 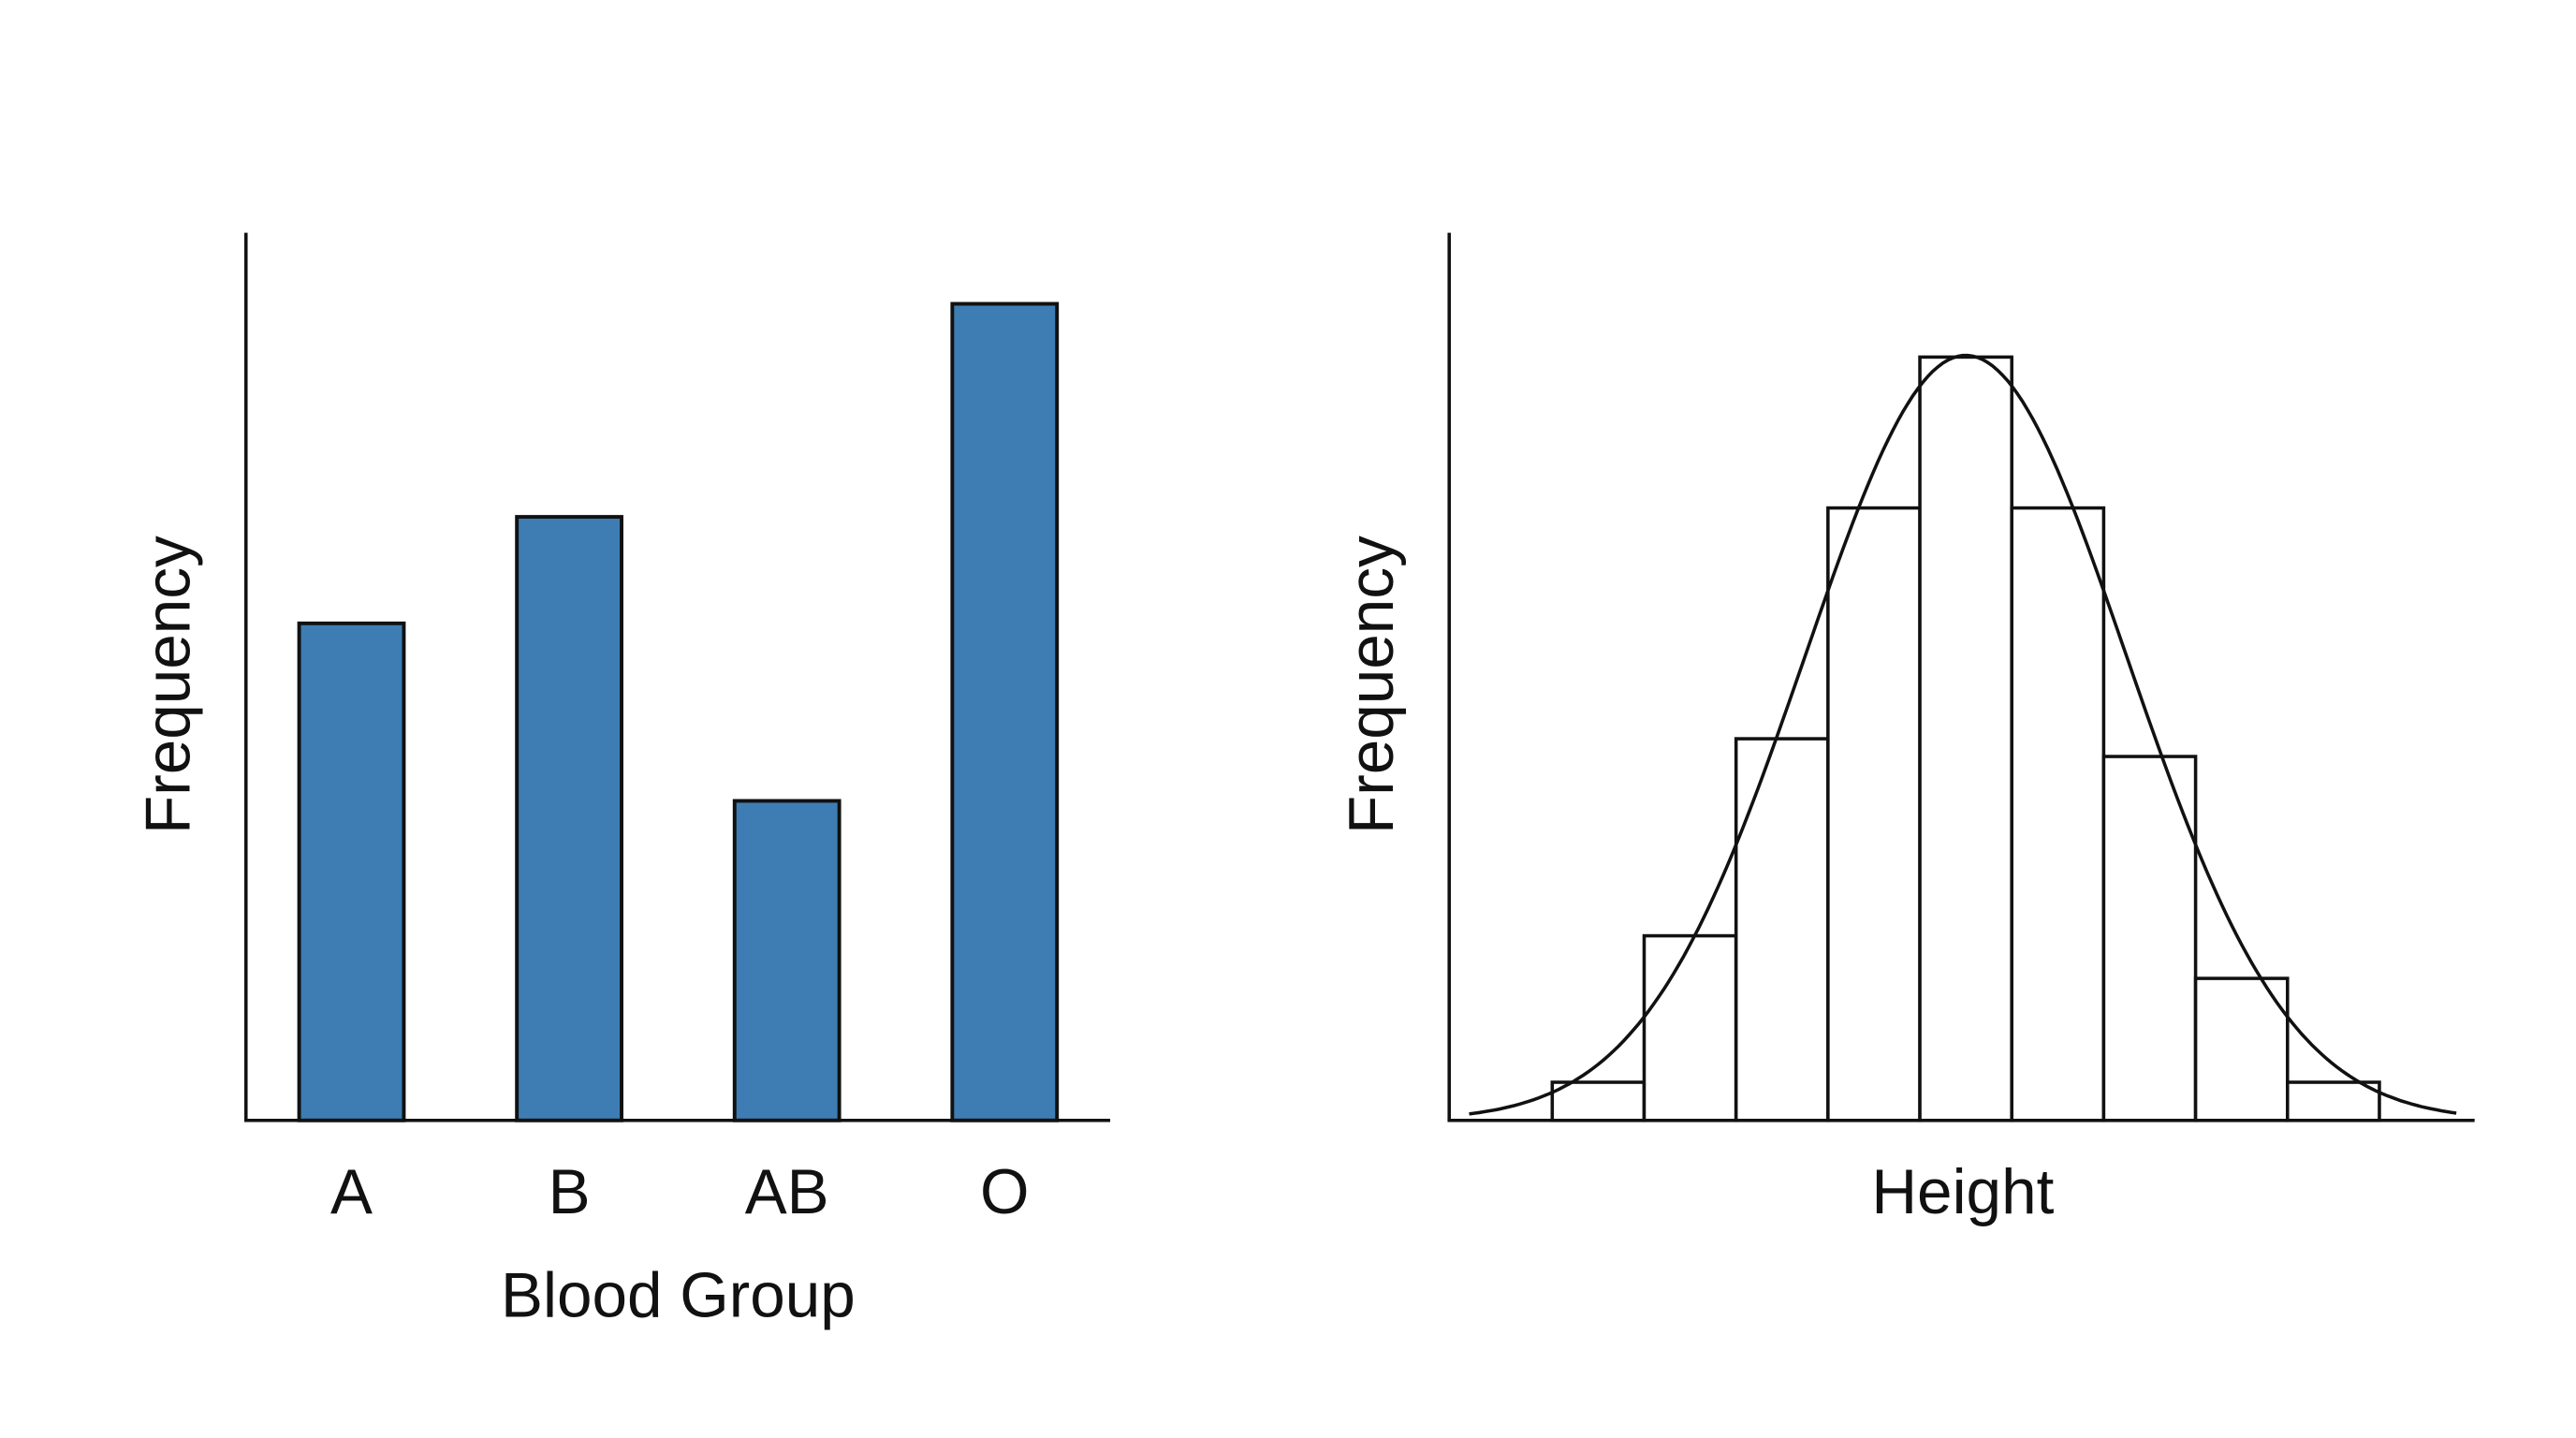 What do you see at coordinates (678, 1295) in the screenshot?
I see `x-axis-label: Blood Group` at bounding box center [678, 1295].